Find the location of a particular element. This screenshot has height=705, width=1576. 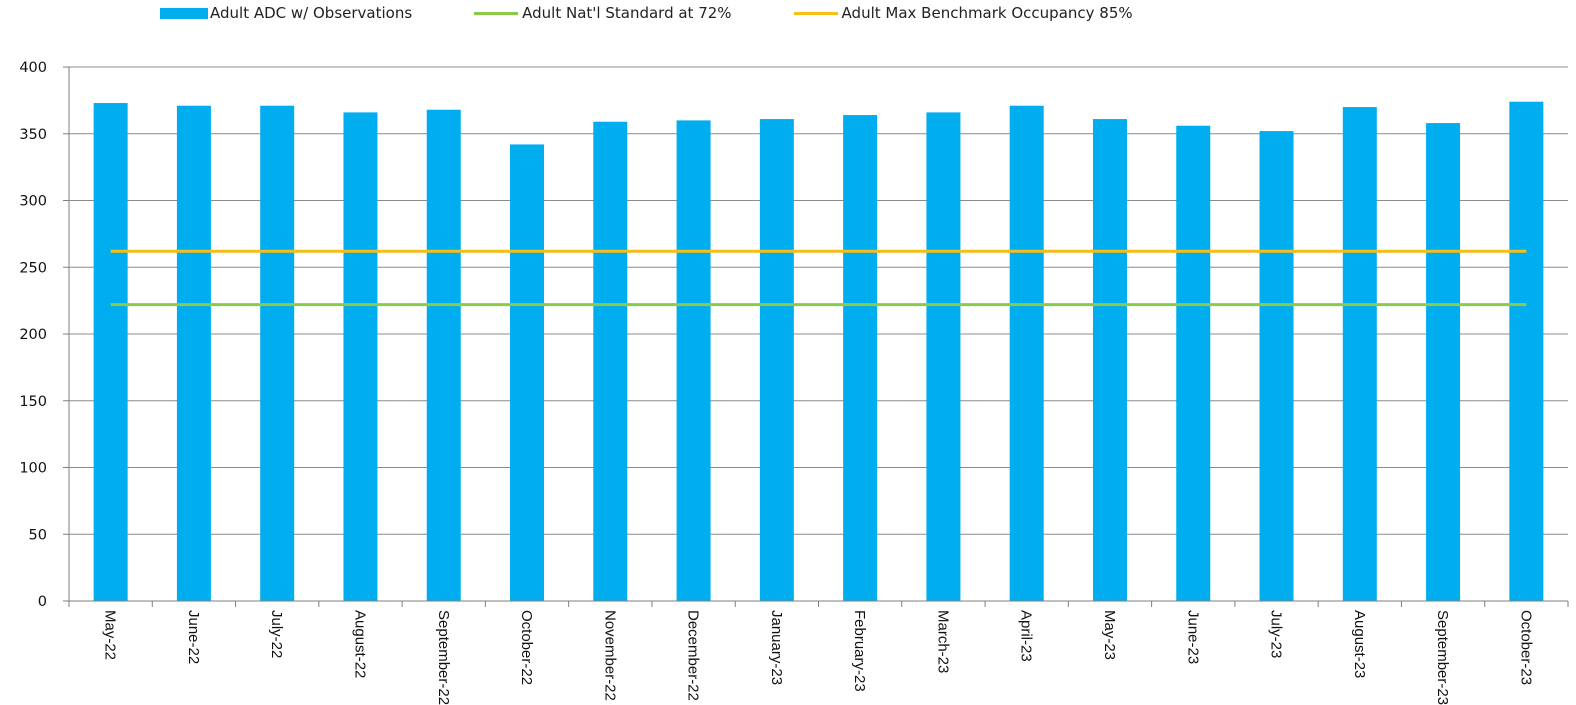

legend-item-max-benchmark: Adult Max Benchmark Occupancy 85% is located at coordinates (963, 13).